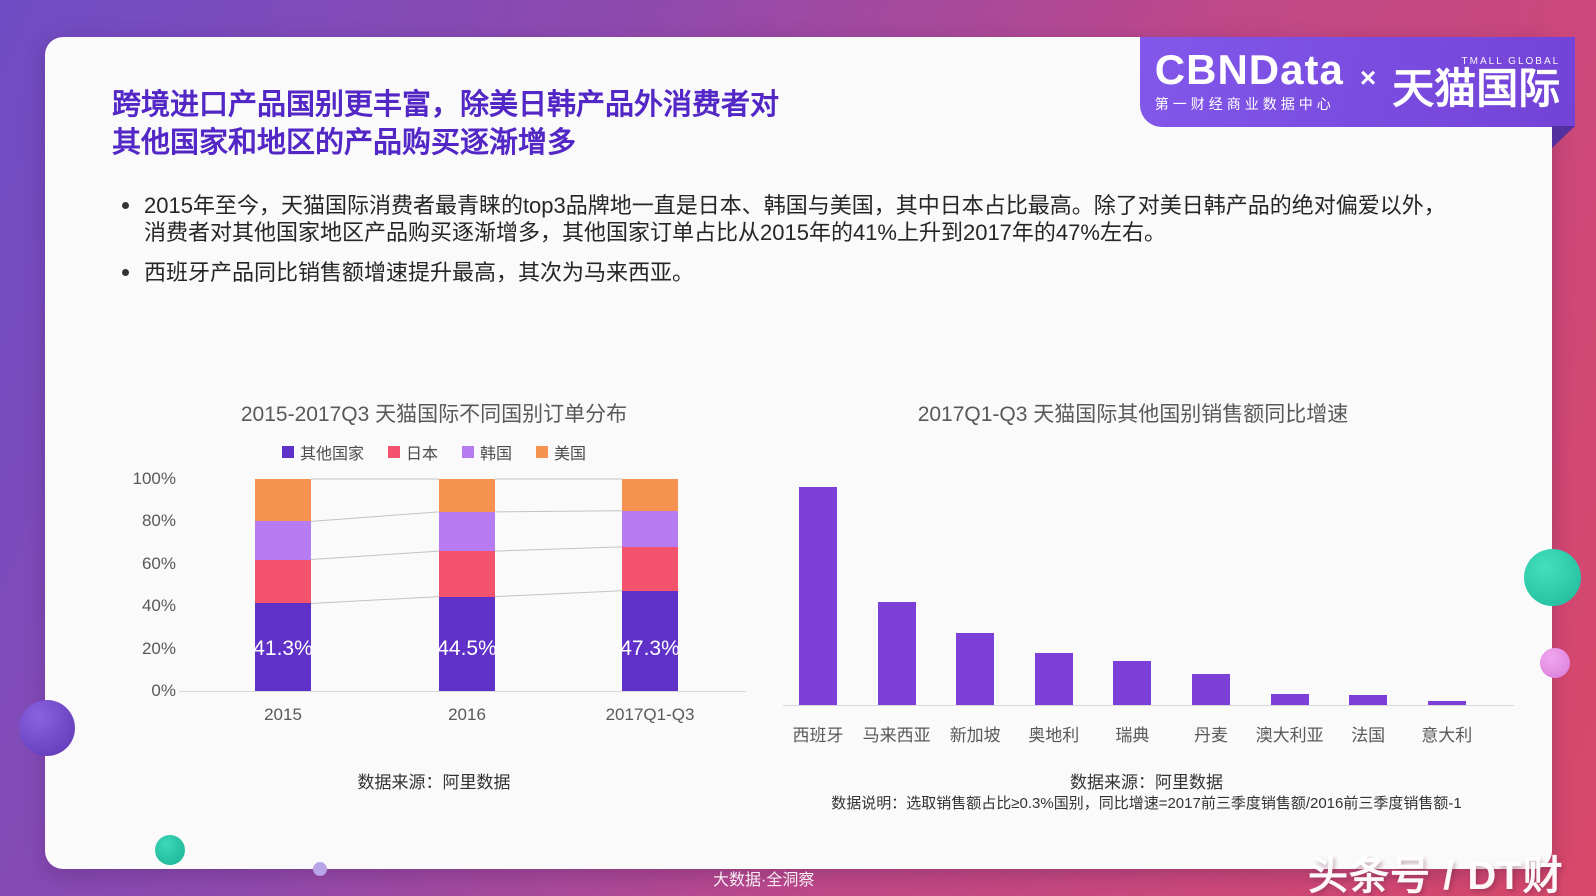 The width and height of the screenshot is (1596, 896). I want to click on left-chart-bar-2017Q1-Q3-韩国, so click(650, 528).